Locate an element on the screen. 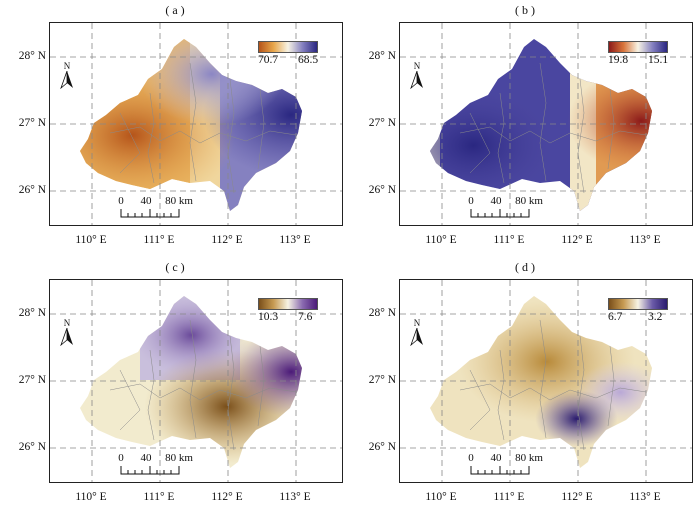  panel-label: ( a ) is located at coordinates (175, 10).